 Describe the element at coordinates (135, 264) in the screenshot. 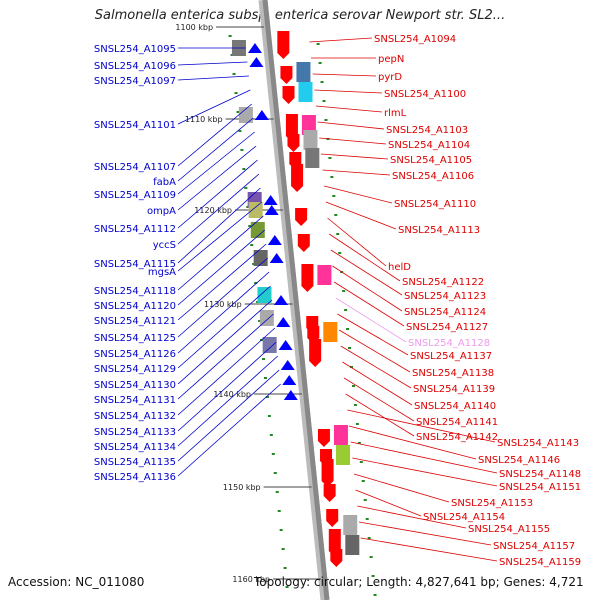

I see `left-gene-label-10: SNSL254_A1115` at that location.